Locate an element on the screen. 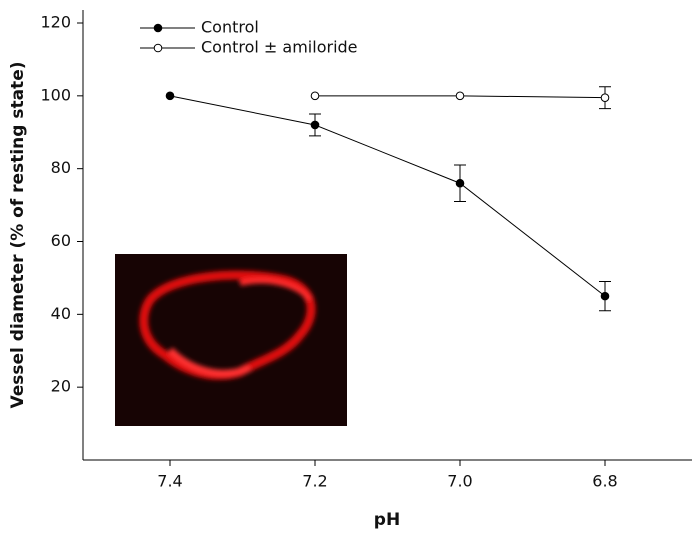 The image size is (700, 542). y-tick-label: 120 is located at coordinates (55, 22).